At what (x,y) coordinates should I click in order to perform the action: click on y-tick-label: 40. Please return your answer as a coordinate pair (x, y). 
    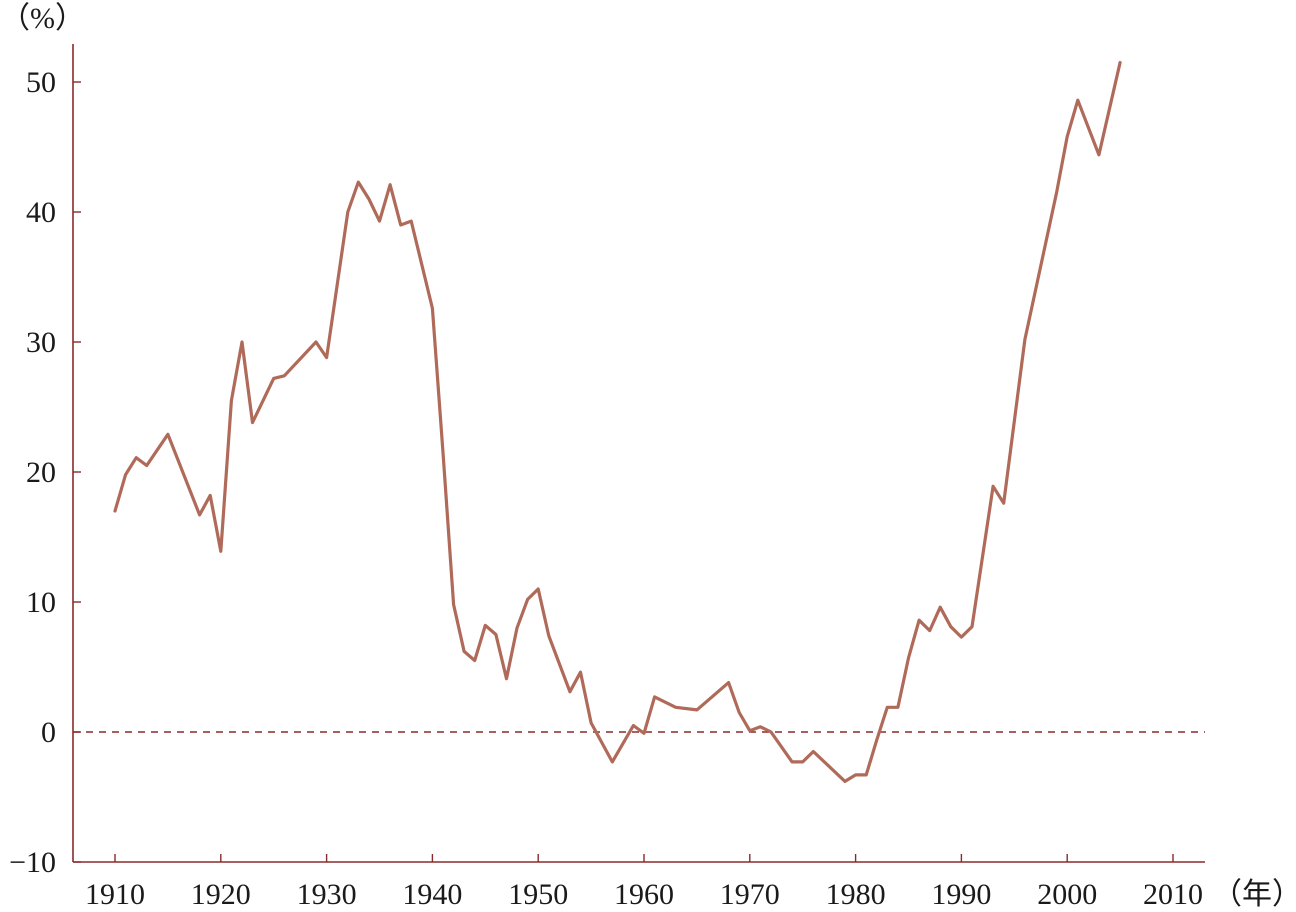
    Looking at the image, I should click on (41, 212).